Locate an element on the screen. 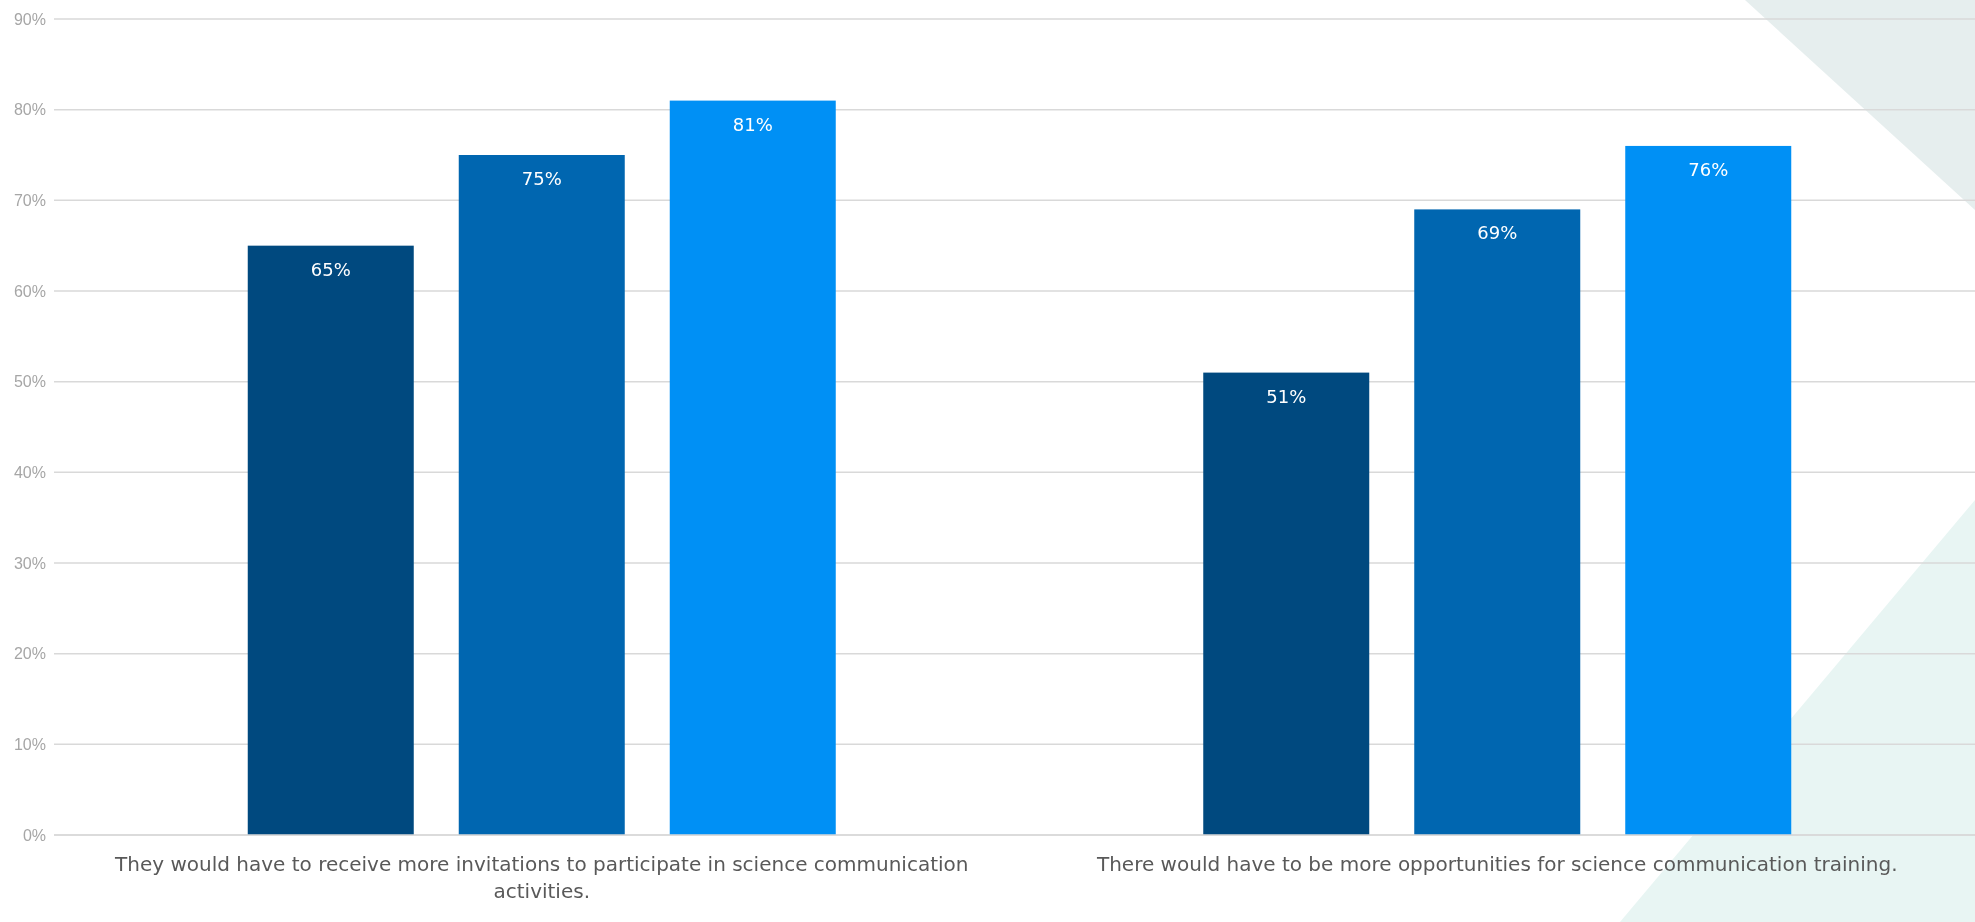 Image resolution: width=1975 pixels, height=922 pixels. data-label: 51% is located at coordinates (1286, 396).